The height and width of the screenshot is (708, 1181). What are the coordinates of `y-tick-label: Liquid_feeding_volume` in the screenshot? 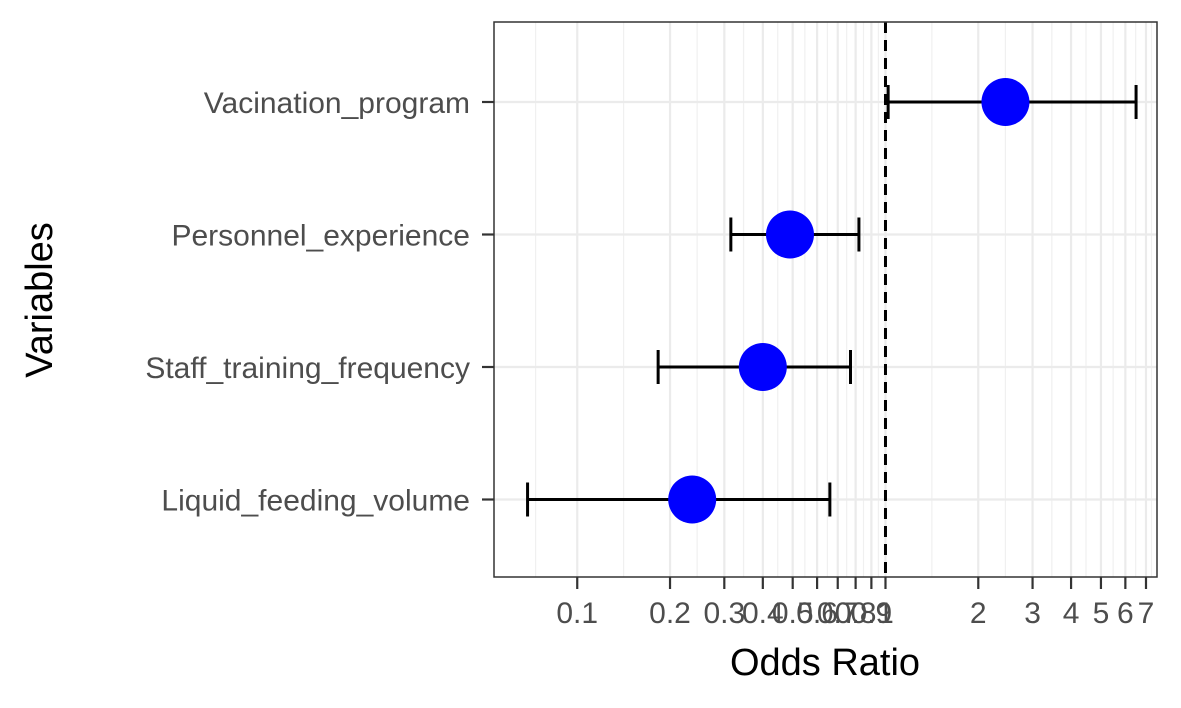 It's located at (315, 501).